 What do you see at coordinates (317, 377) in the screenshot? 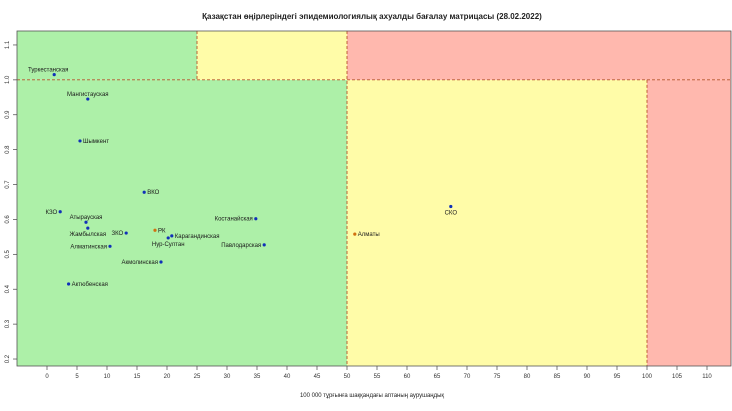
I see `x-tick-label: 45` at bounding box center [317, 377].